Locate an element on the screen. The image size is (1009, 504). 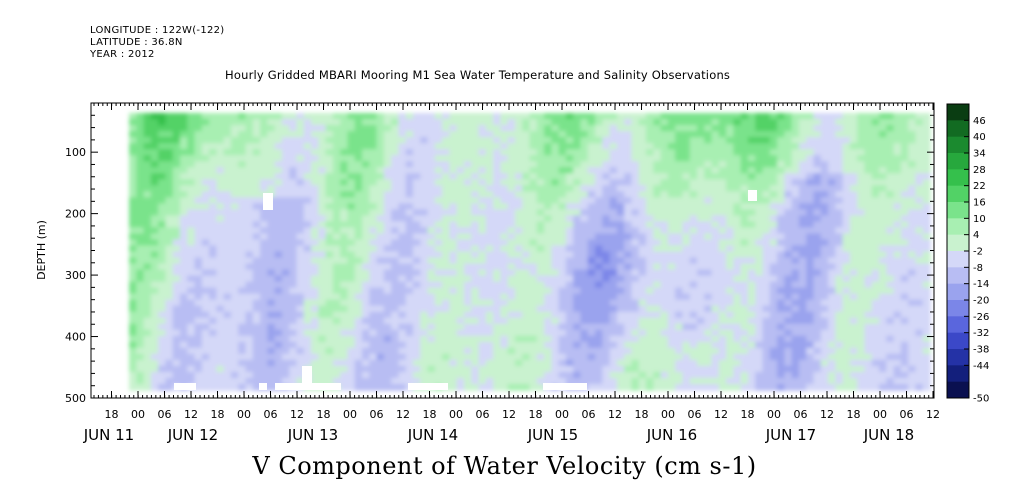
colorbar-label: -38 is located at coordinates (981, 350).